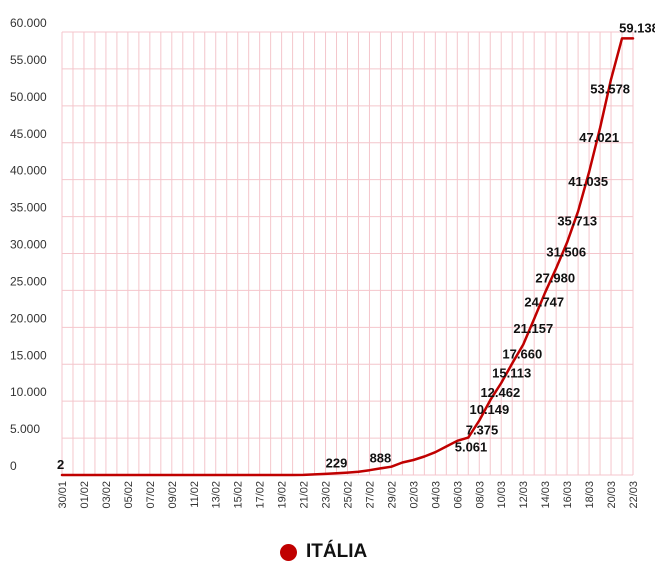  Describe the element at coordinates (63, 495) in the screenshot. I see `x-tick-label: 30/01` at that location.